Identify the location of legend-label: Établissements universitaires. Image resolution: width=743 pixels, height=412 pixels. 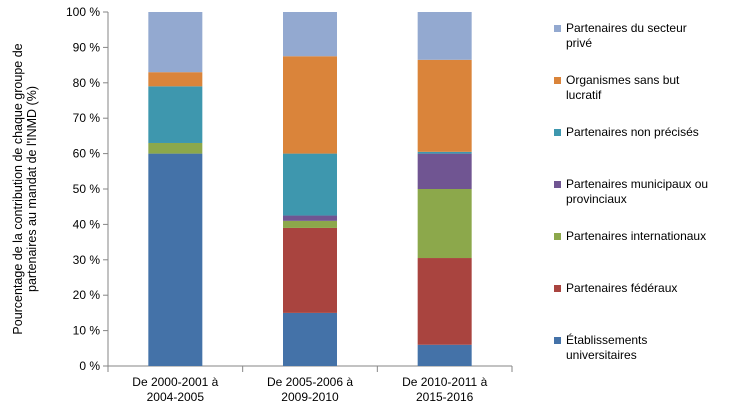
(606, 347).